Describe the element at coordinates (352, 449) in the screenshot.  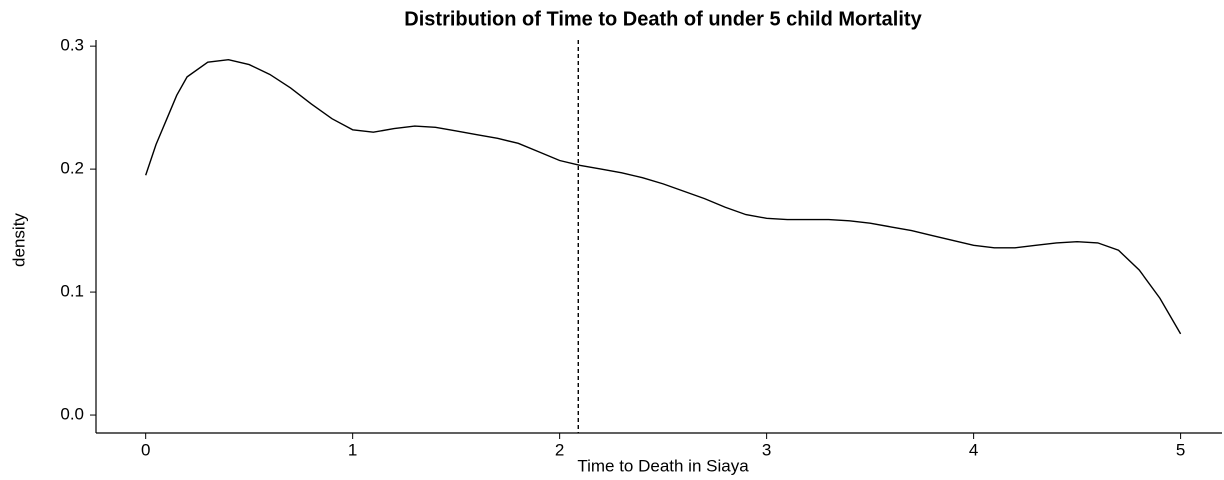
I see `x-tick-label: 1` at that location.